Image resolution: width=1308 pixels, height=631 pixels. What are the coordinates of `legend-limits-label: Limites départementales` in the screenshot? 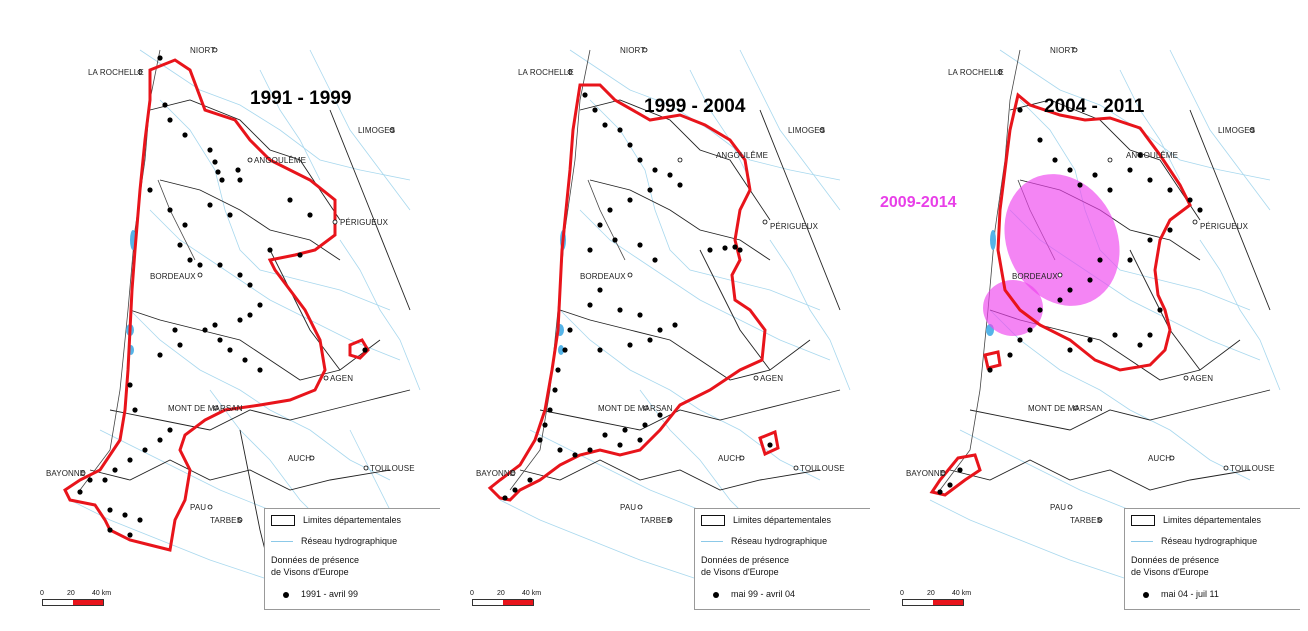 It's located at (782, 520).